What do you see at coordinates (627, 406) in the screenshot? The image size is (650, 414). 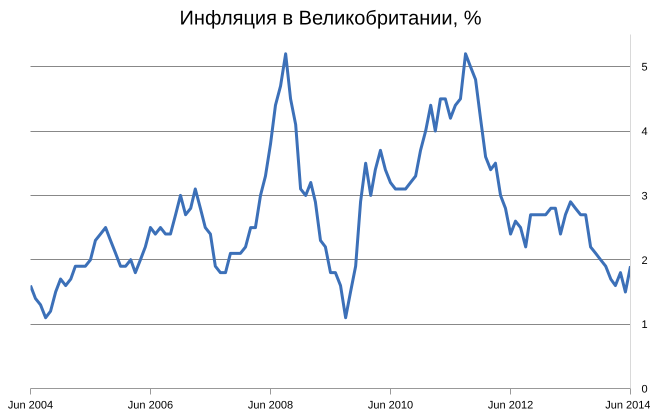 I see `x-tick-label: Jun 2014` at bounding box center [627, 406].